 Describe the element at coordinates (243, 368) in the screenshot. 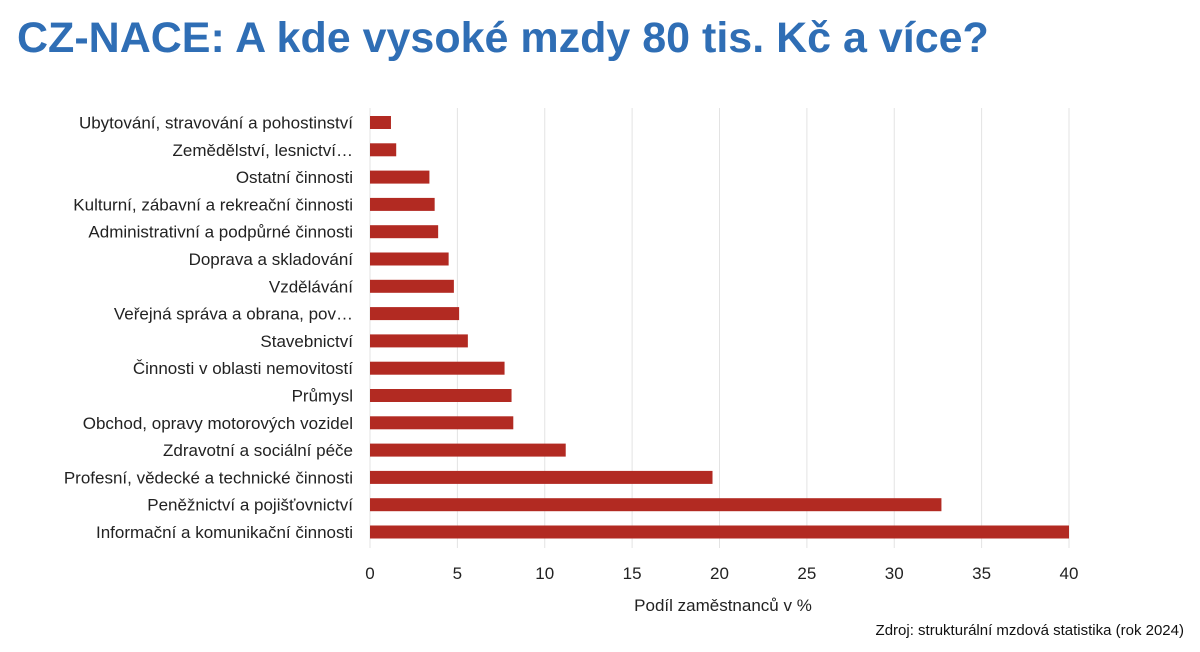

I see `category-label: Činnosti v oblasti nemovitostí` at that location.